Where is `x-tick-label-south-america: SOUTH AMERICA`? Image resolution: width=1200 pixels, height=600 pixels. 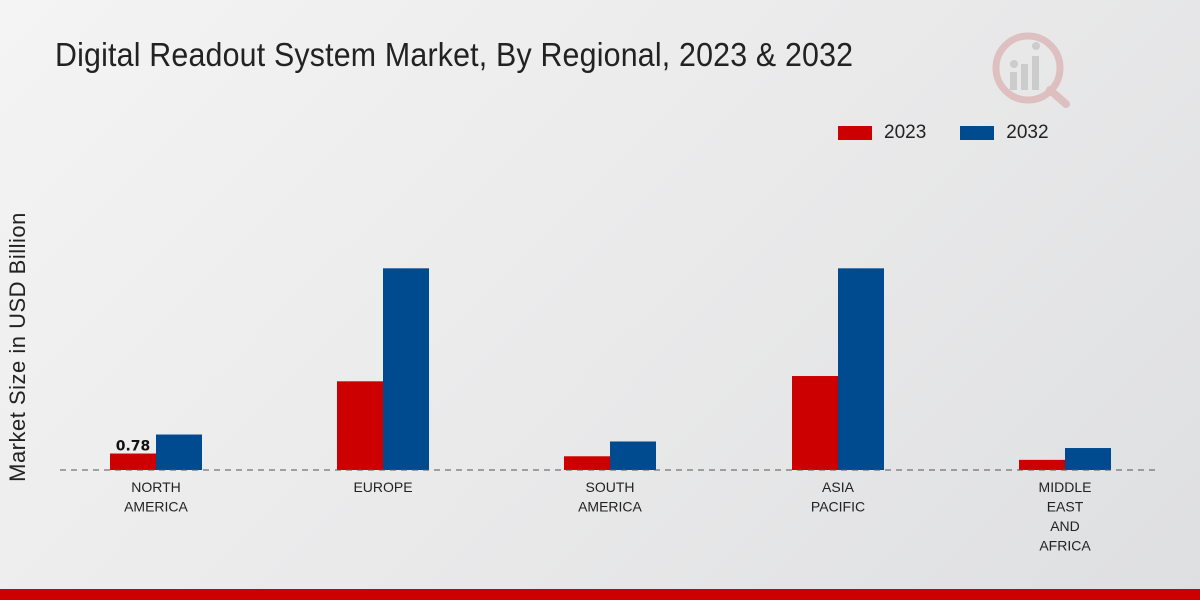 x-tick-label-south-america: SOUTH AMERICA is located at coordinates (610, 497).